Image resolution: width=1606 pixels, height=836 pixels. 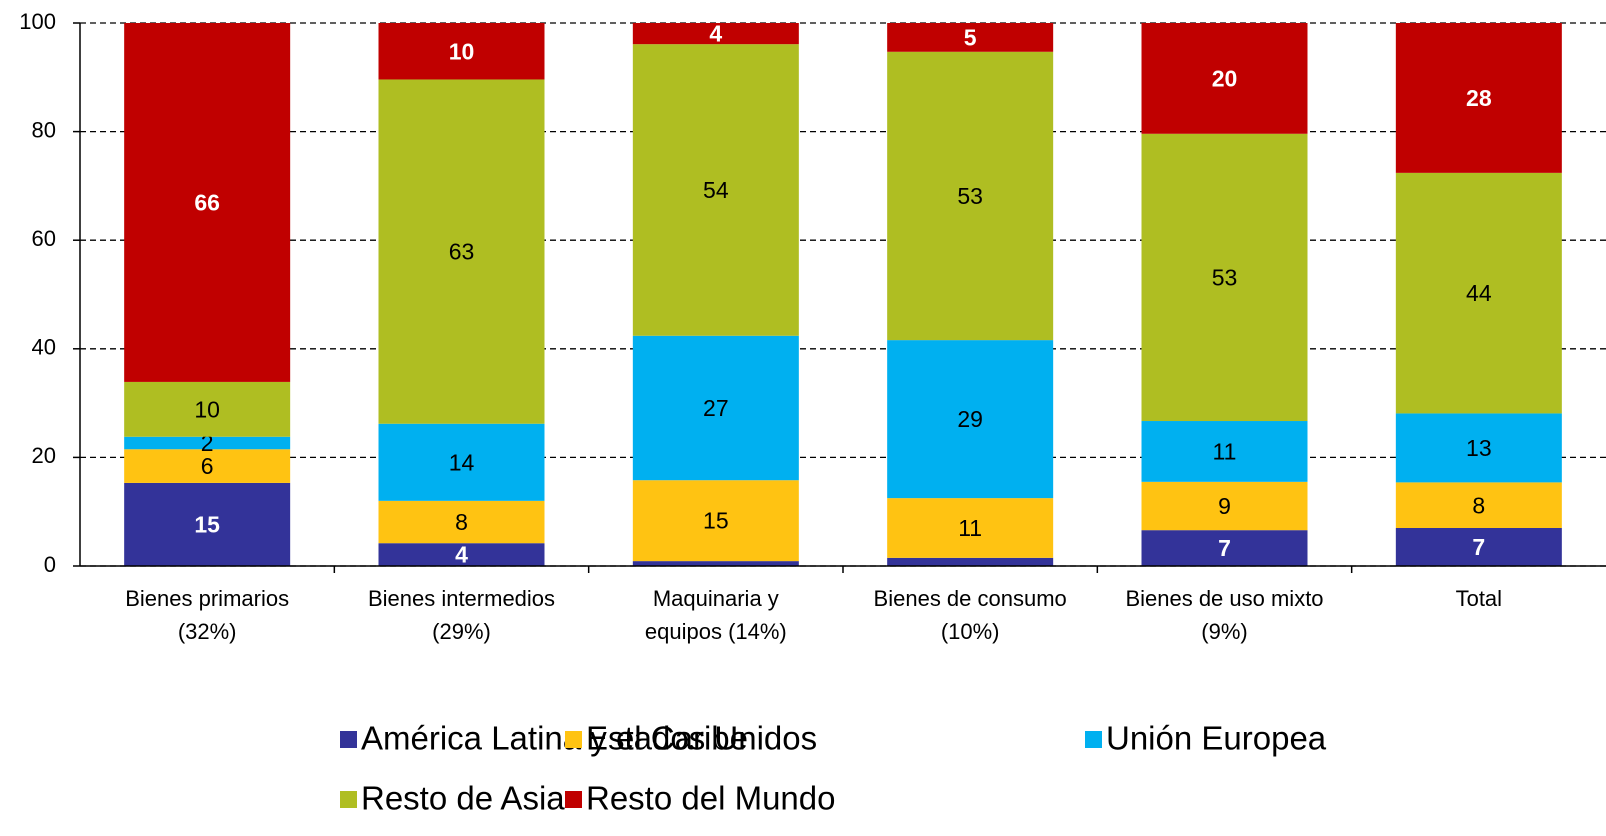 I want to click on data-label: 29, so click(x=970, y=419).